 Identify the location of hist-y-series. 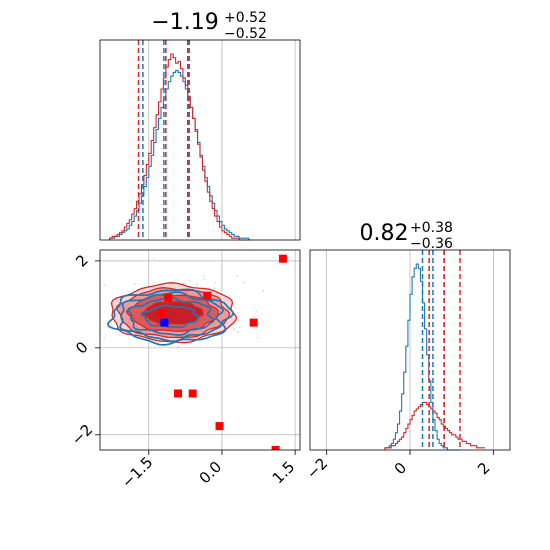
(434, 357).